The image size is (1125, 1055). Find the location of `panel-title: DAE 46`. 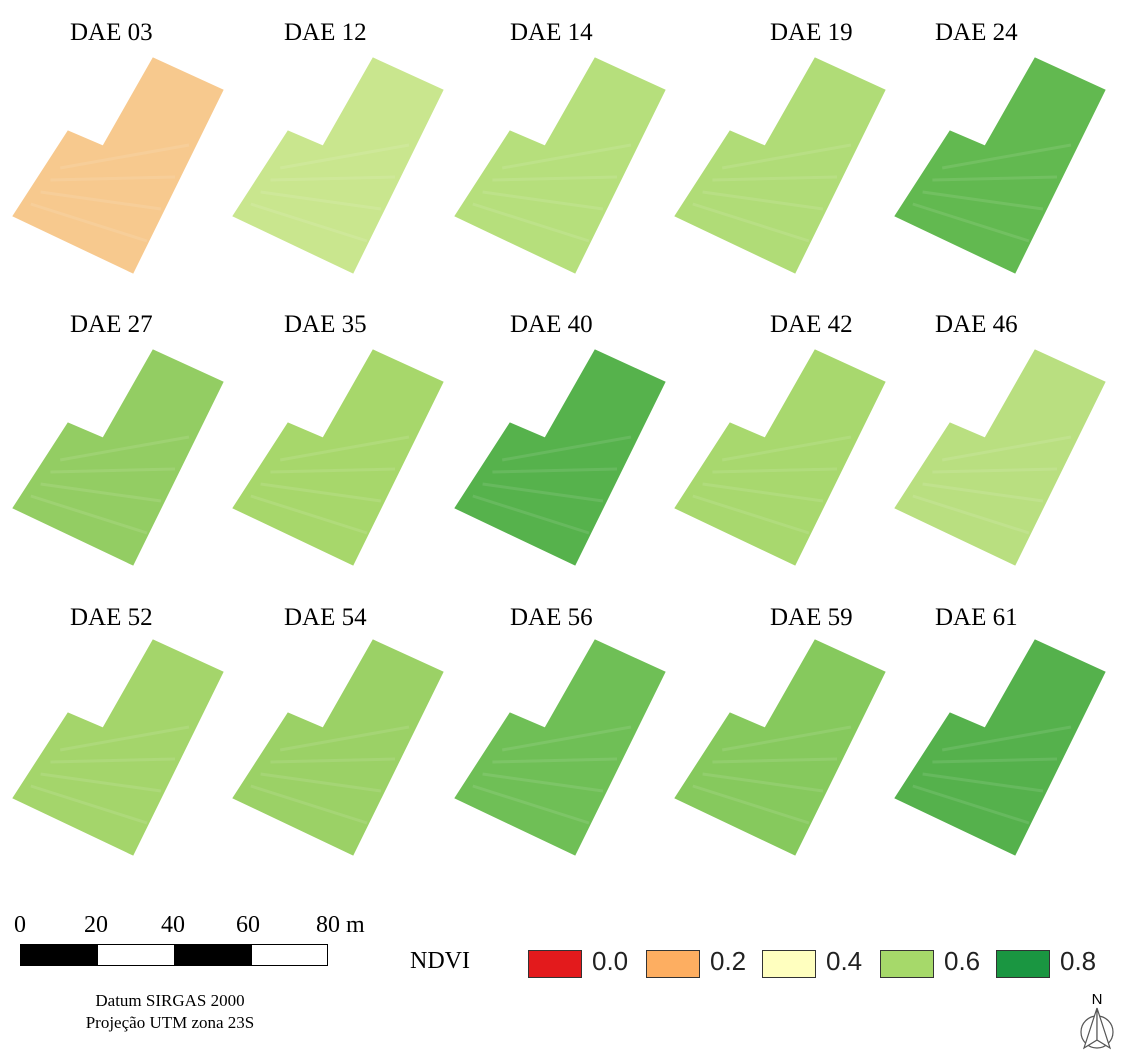

panel-title: DAE 46 is located at coordinates (976, 324).